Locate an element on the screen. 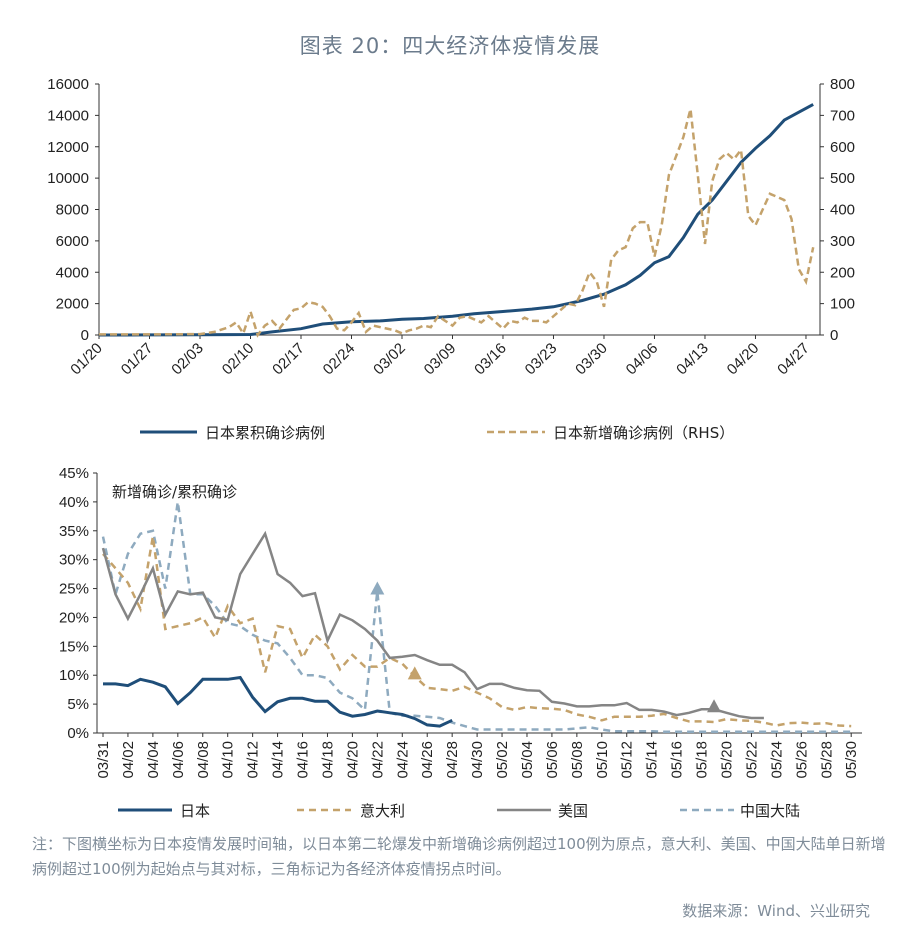  y-tick-label: 20% is located at coordinates (74, 617).